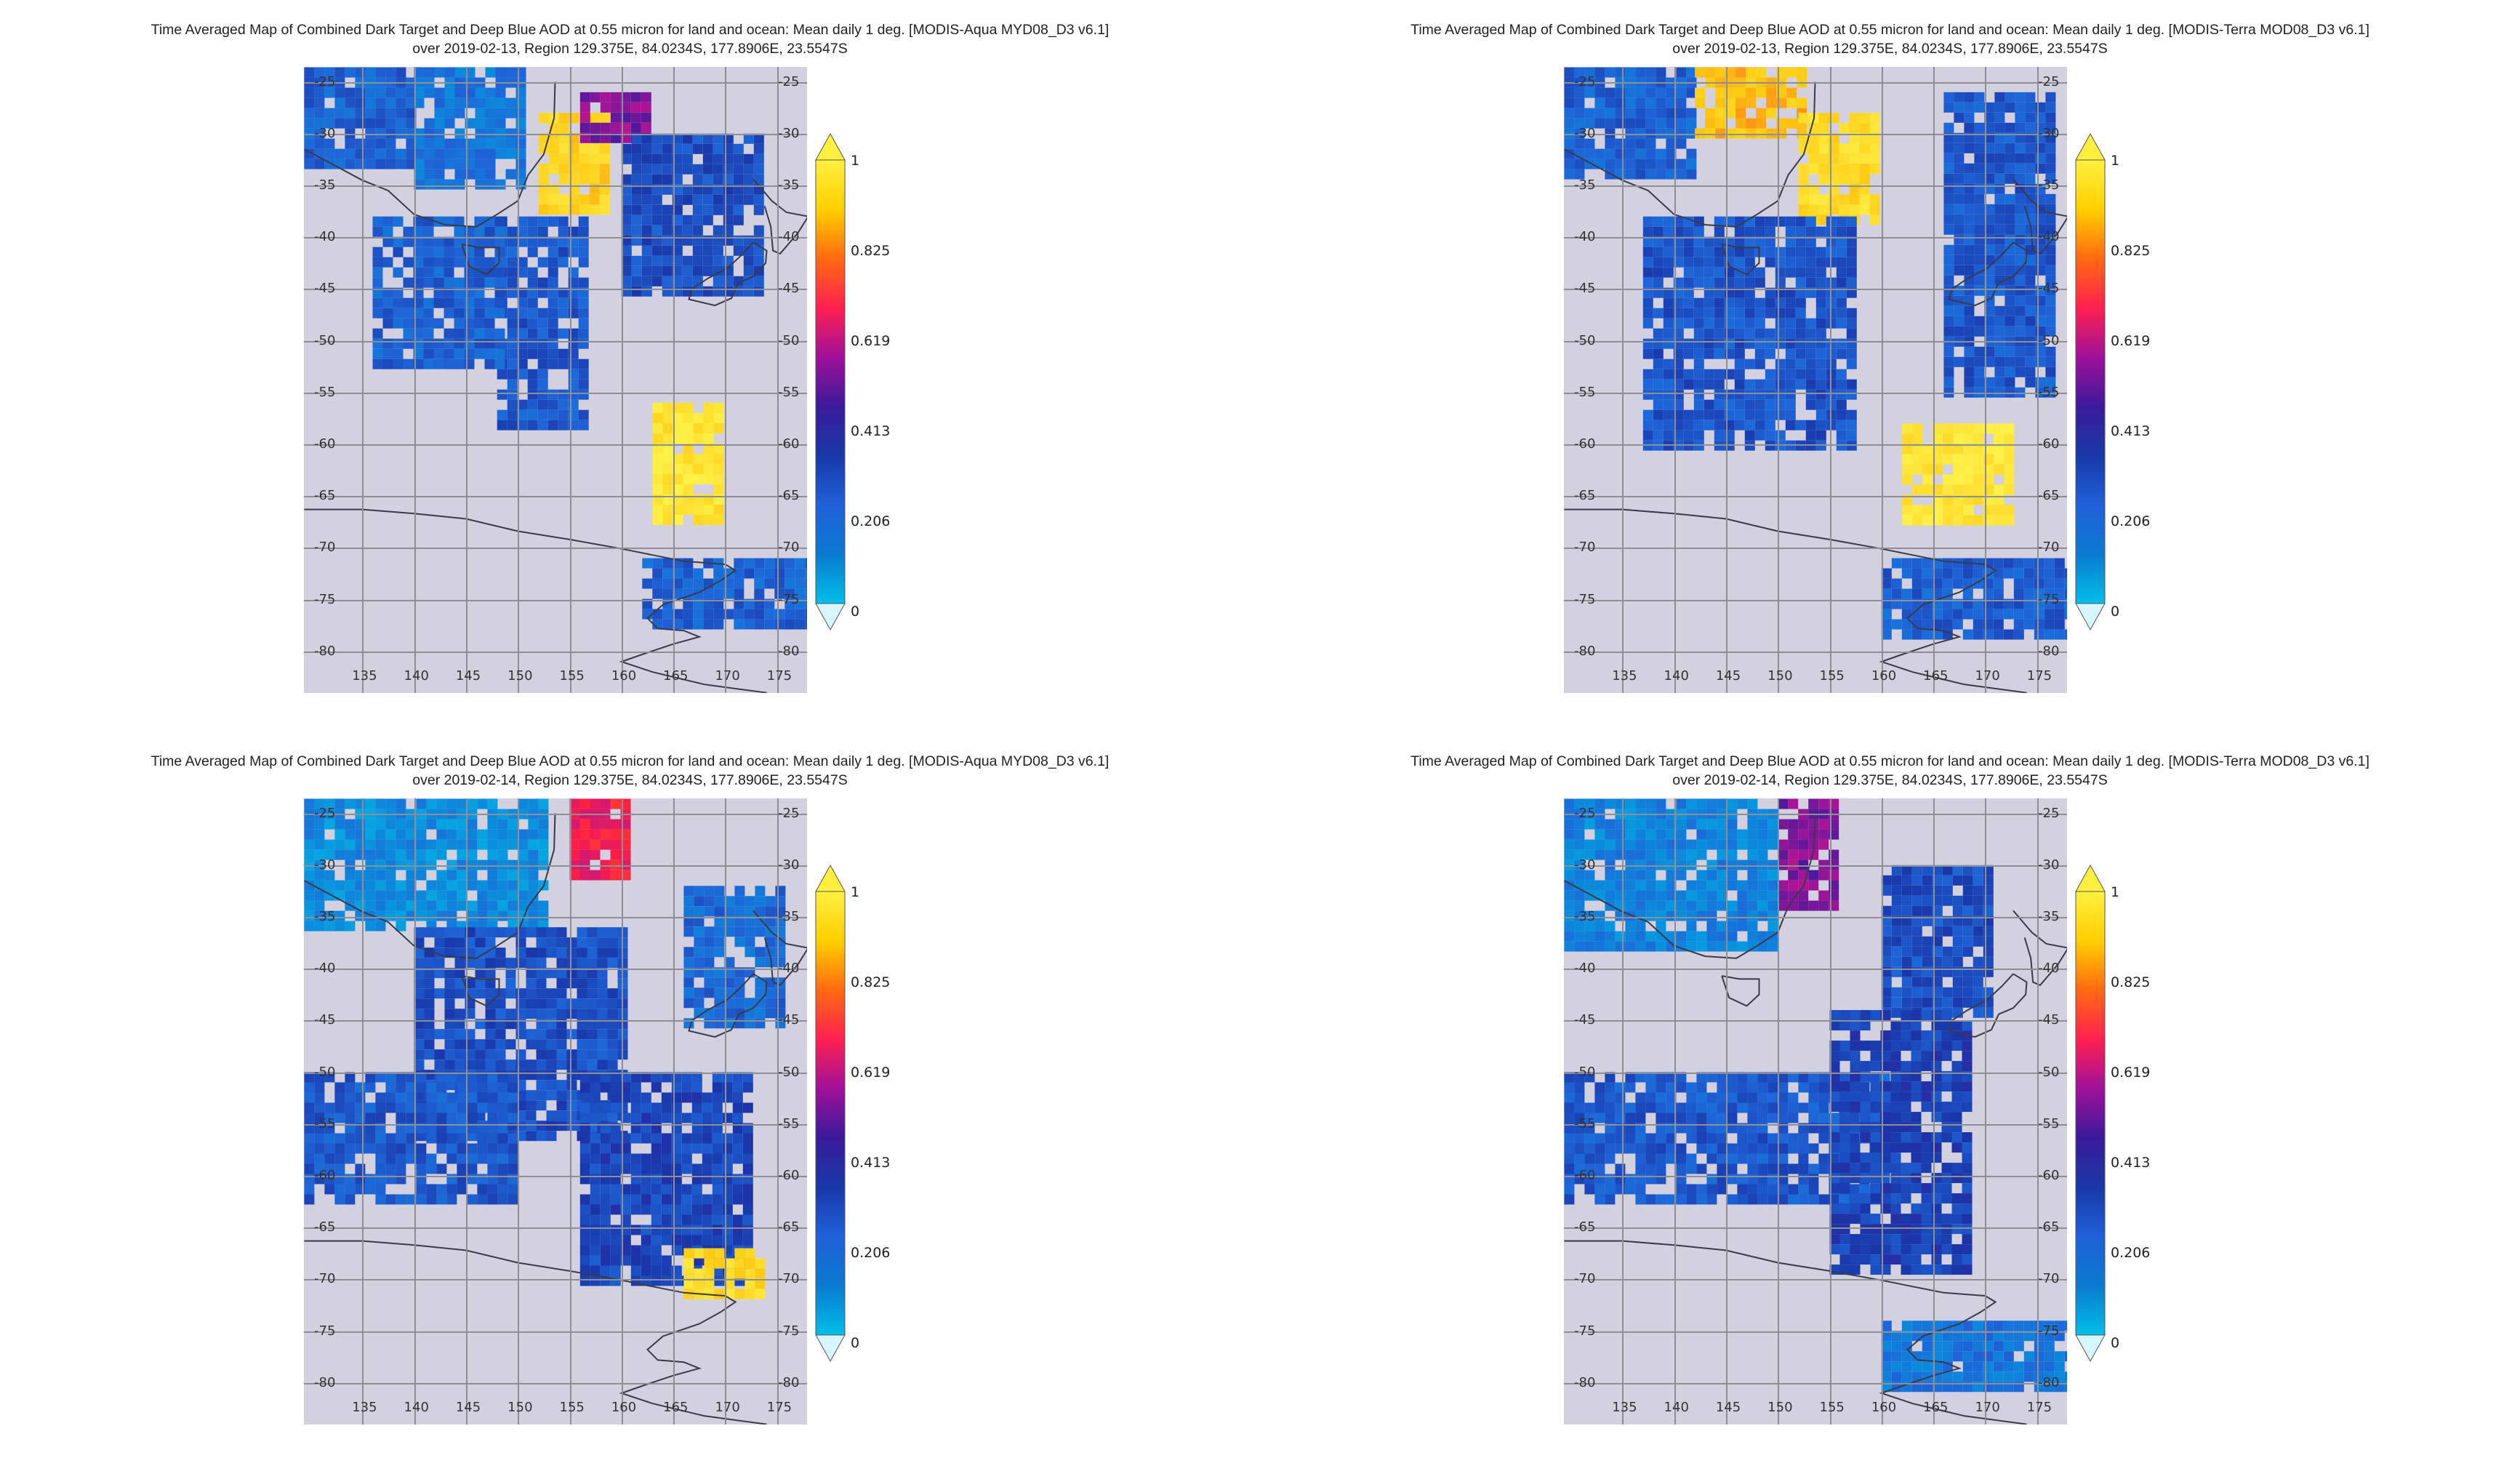 Image resolution: width=2520 pixels, height=1463 pixels. I want to click on coastline, so click(728, 274).